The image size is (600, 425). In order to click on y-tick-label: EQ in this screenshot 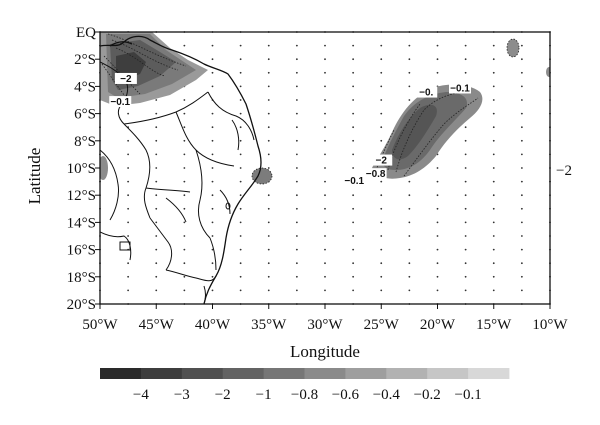, I will do `click(86, 33)`.